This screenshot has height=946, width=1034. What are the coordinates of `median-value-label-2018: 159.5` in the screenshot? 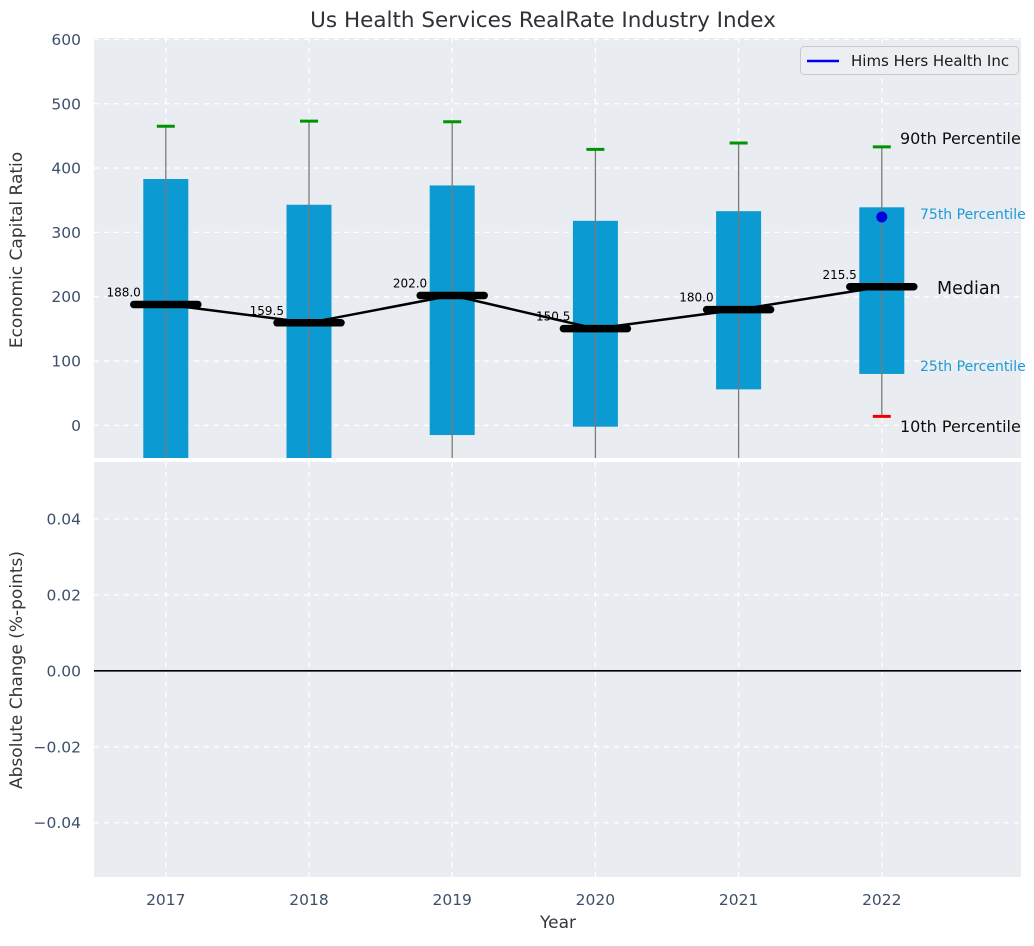 It's located at (267, 311).